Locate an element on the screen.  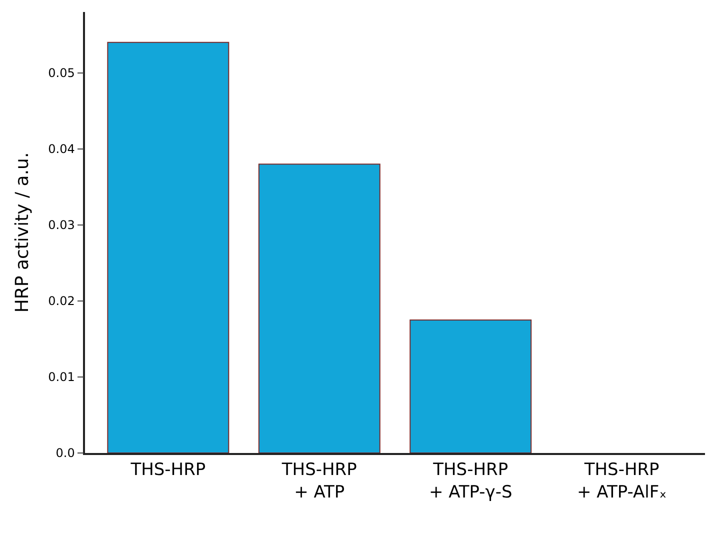
y-tick-label: 0.03 is located at coordinates (61, 225).